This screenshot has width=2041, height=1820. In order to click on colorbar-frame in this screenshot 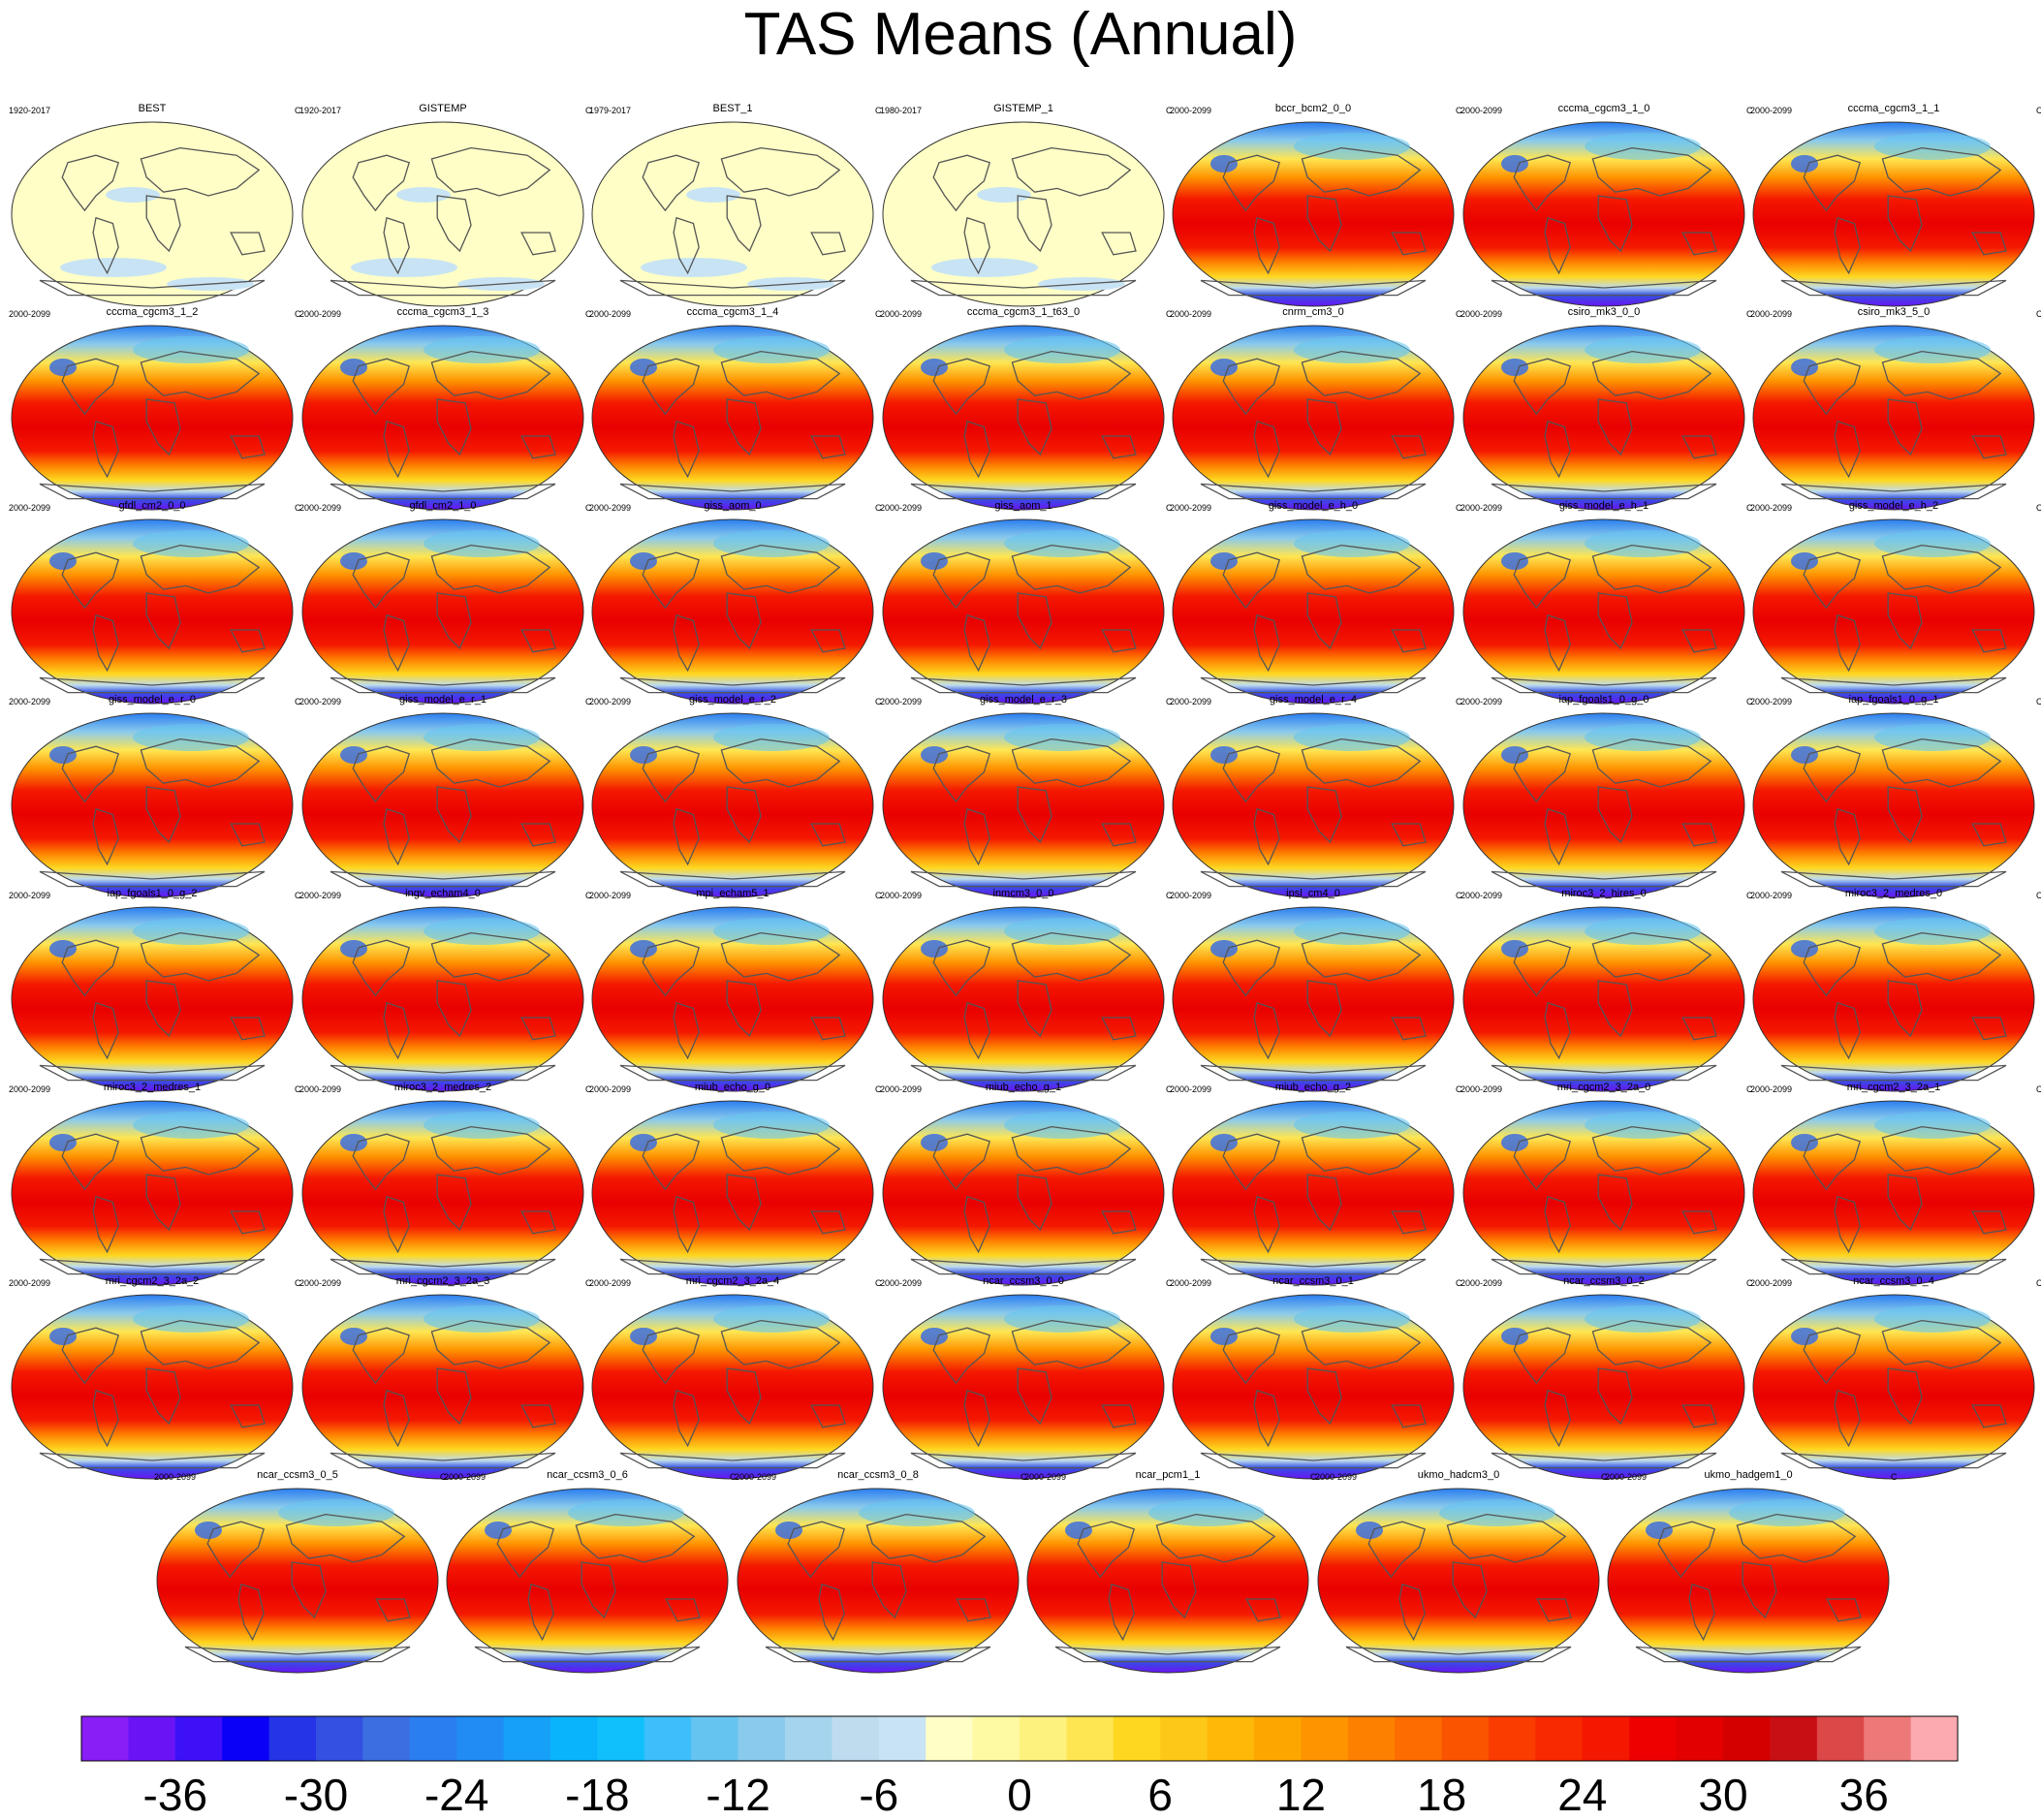, I will do `click(1019, 1739)`.